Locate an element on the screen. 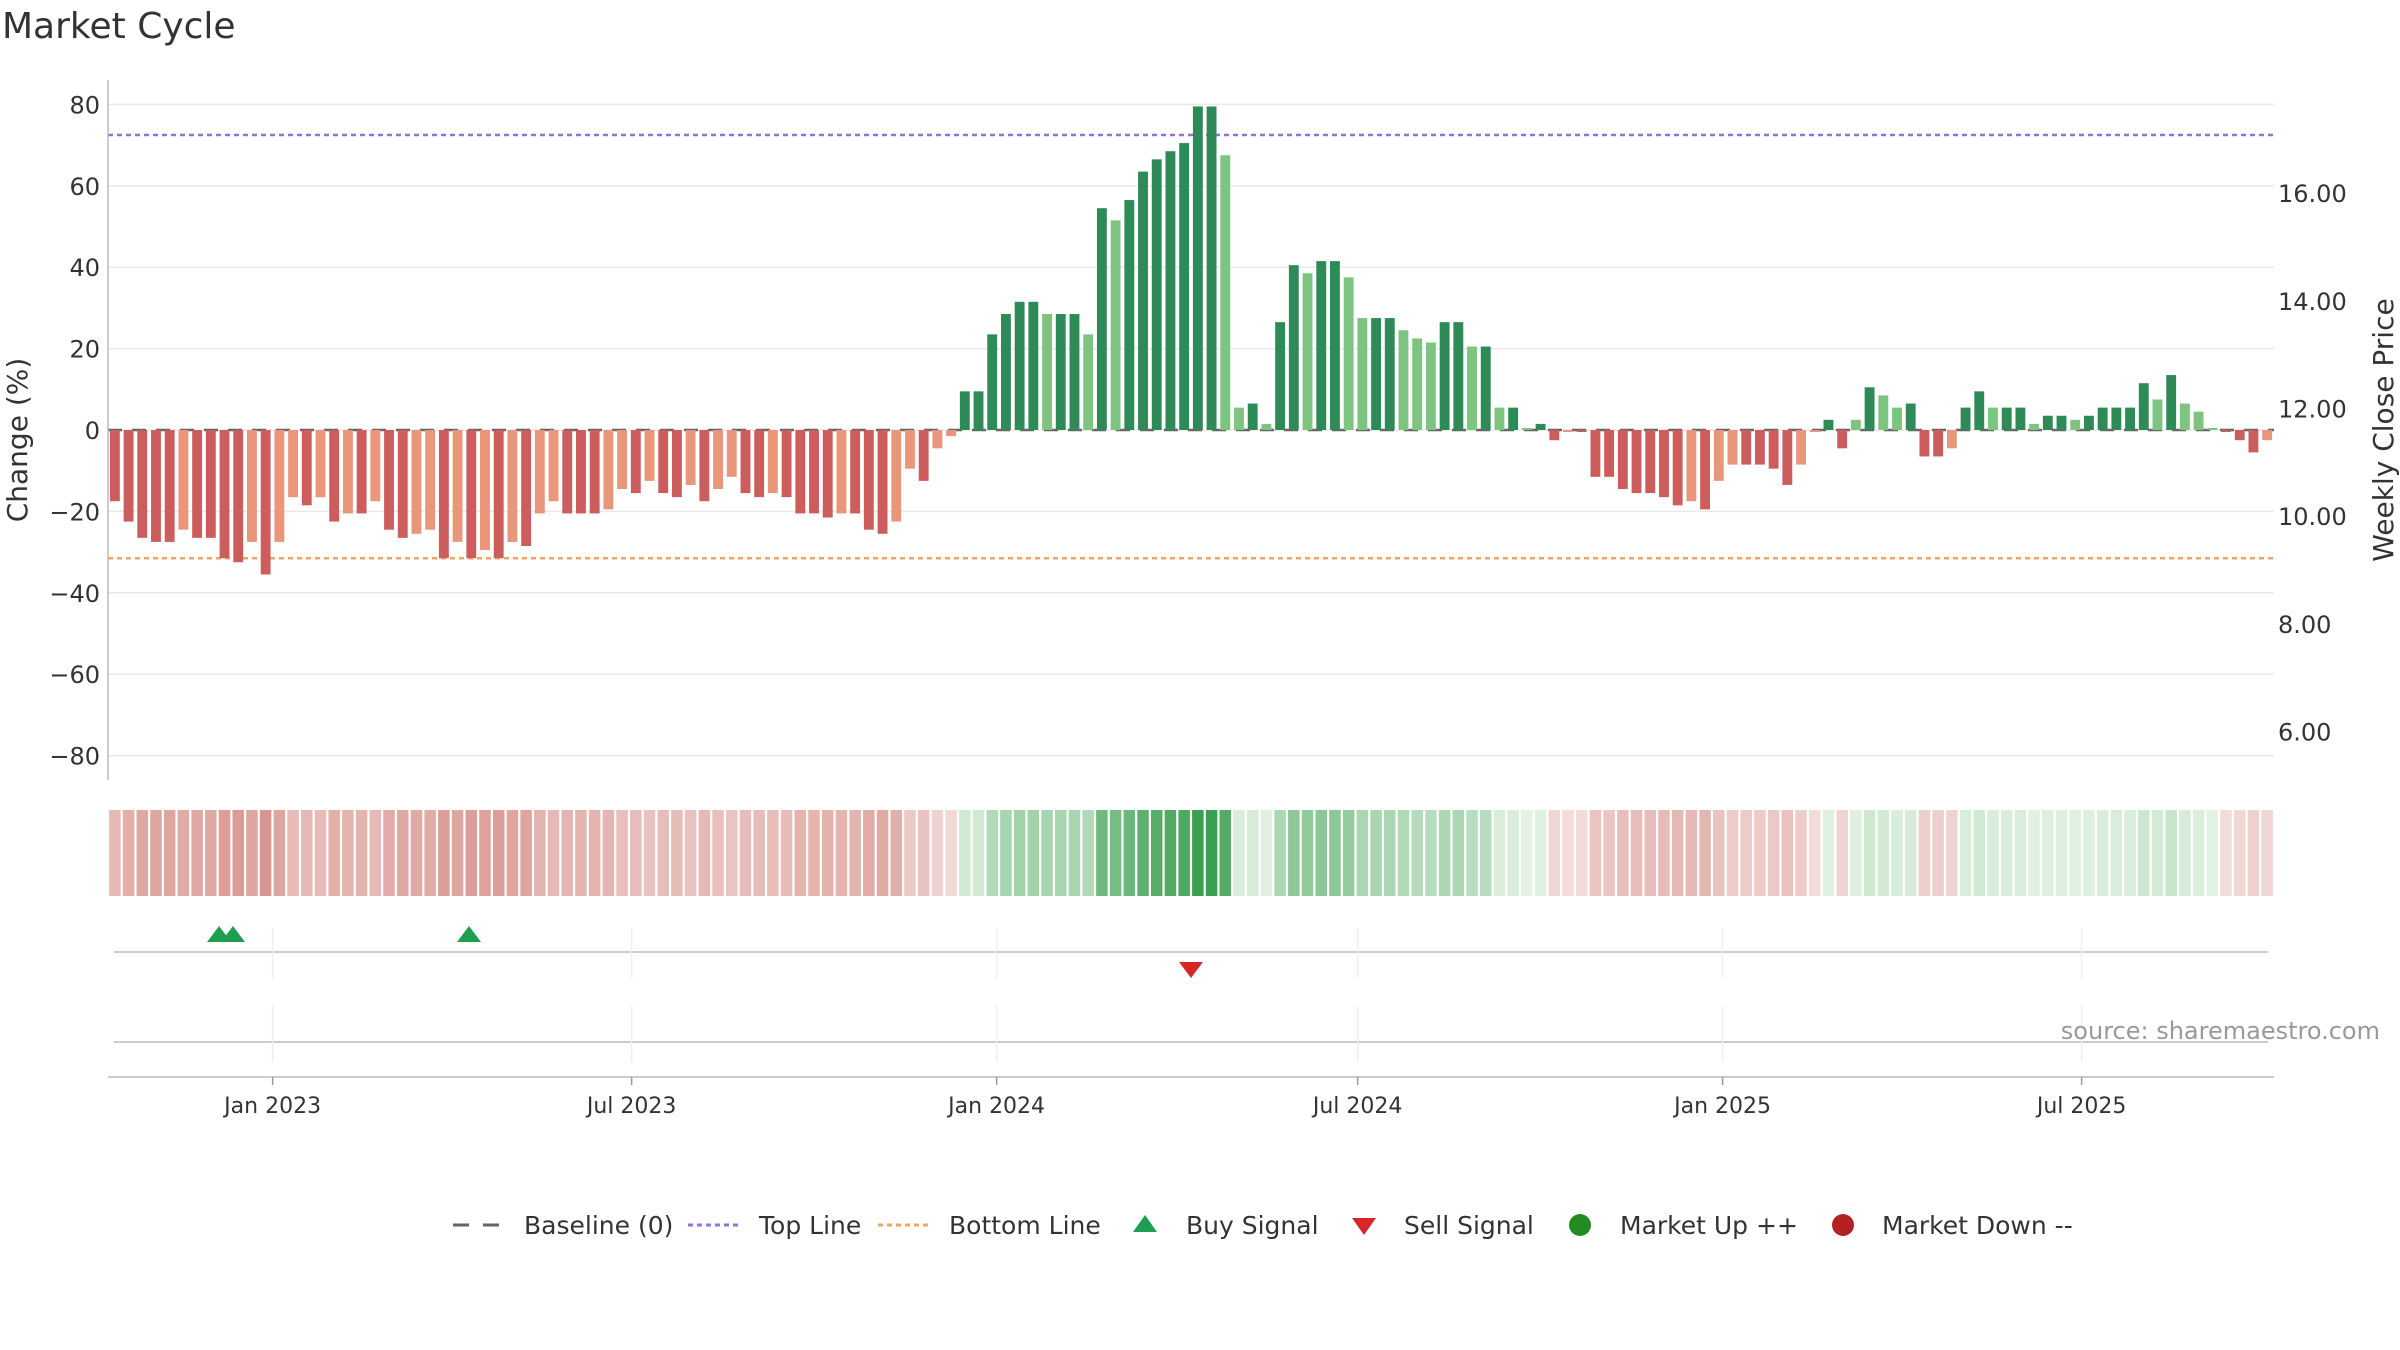 The image size is (2400, 1350). source-note: source: sharemaestro.com is located at coordinates (2220, 1031).